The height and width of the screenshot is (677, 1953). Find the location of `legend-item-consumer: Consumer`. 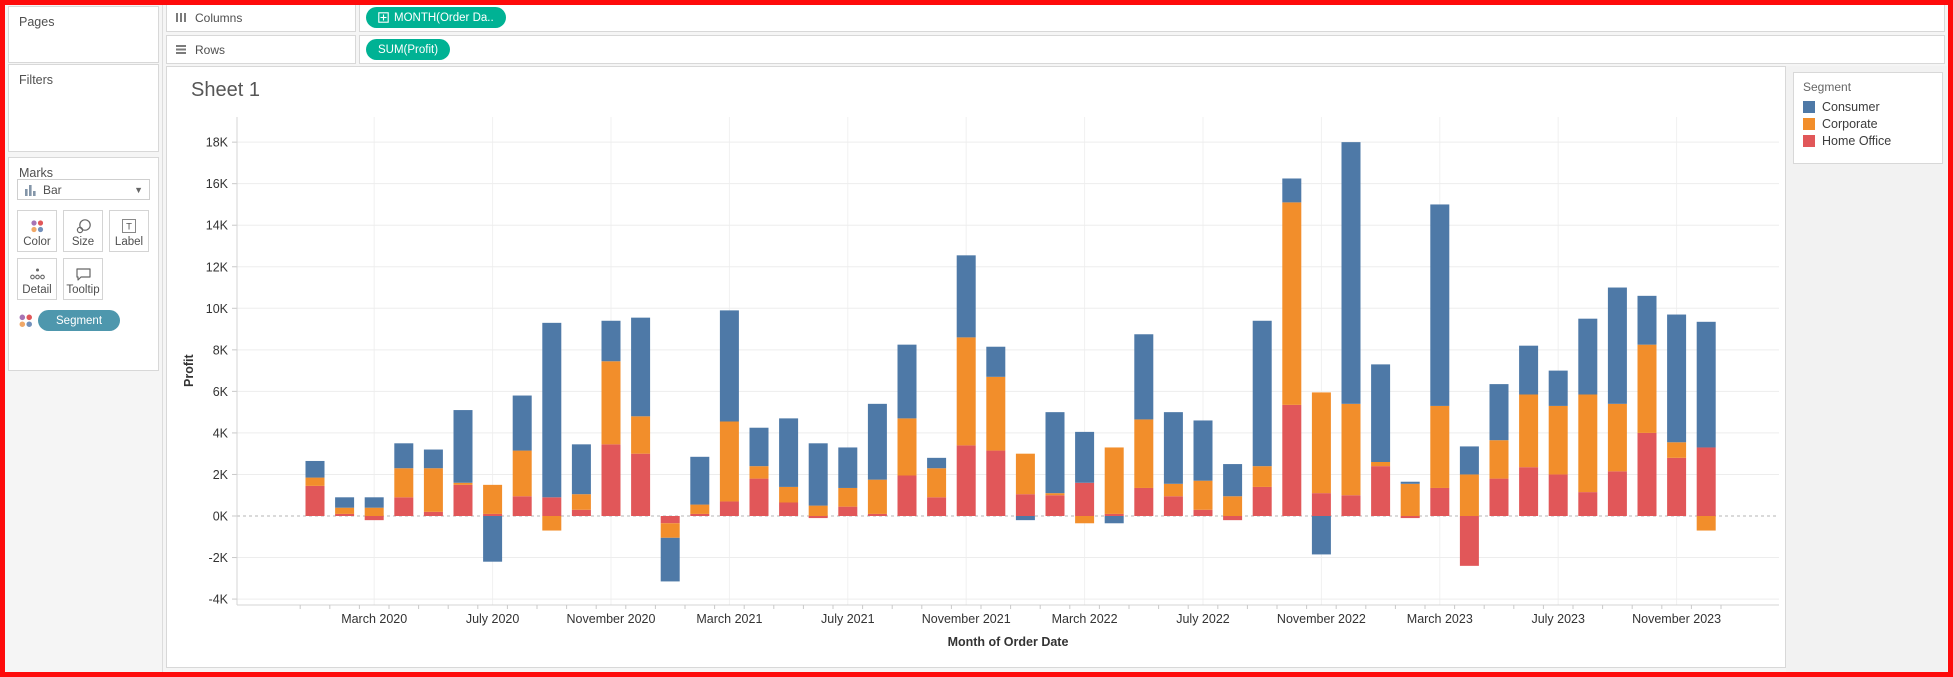

legend-item-consumer: Consumer is located at coordinates (1868, 106).